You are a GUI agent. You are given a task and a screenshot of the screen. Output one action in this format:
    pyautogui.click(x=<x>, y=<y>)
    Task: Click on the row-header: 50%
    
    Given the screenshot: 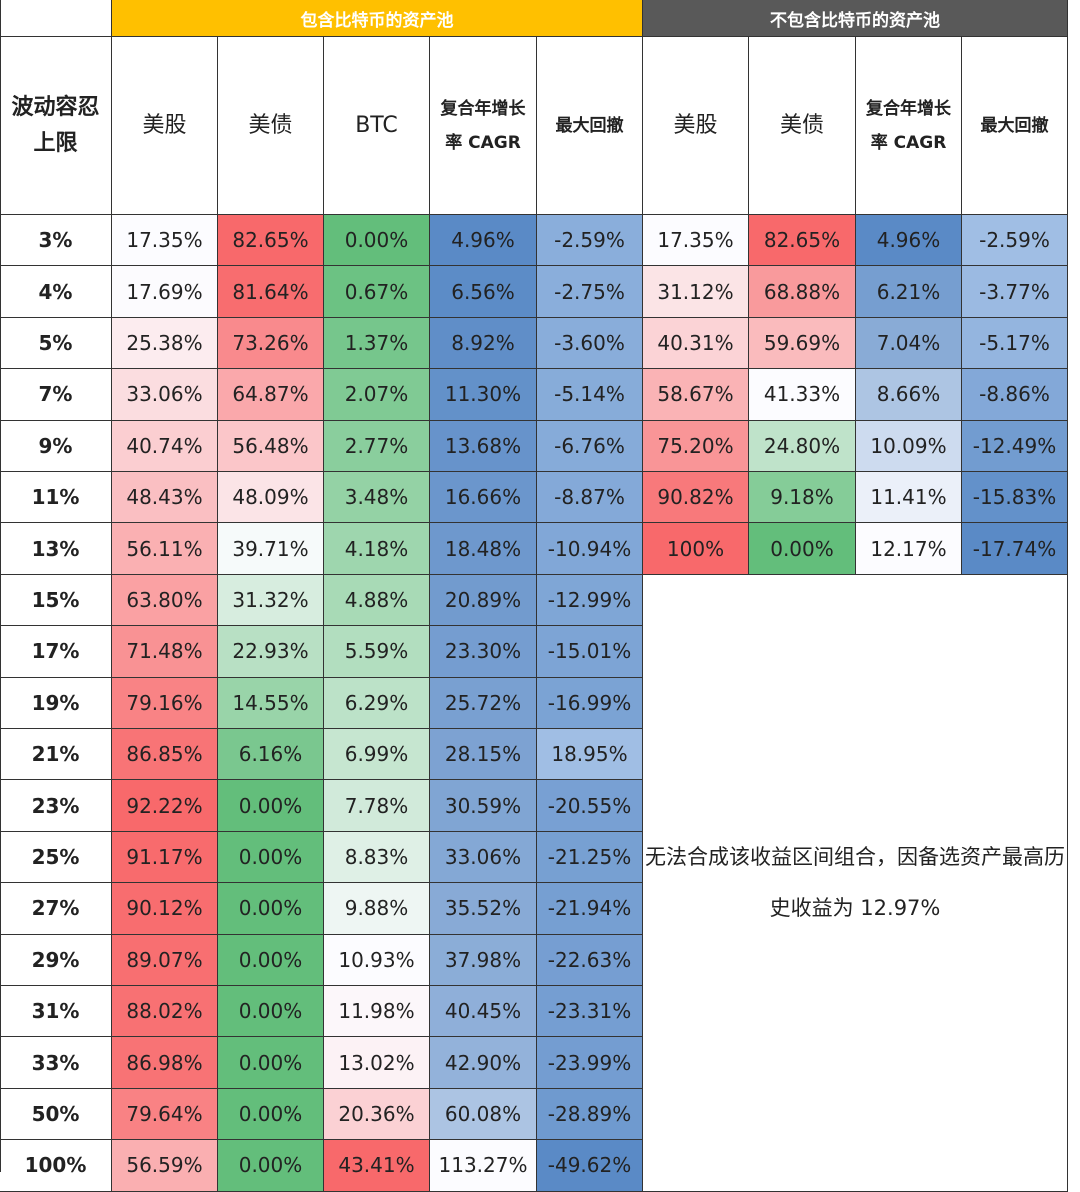 What is the action you would take?
    pyautogui.click(x=56, y=1114)
    